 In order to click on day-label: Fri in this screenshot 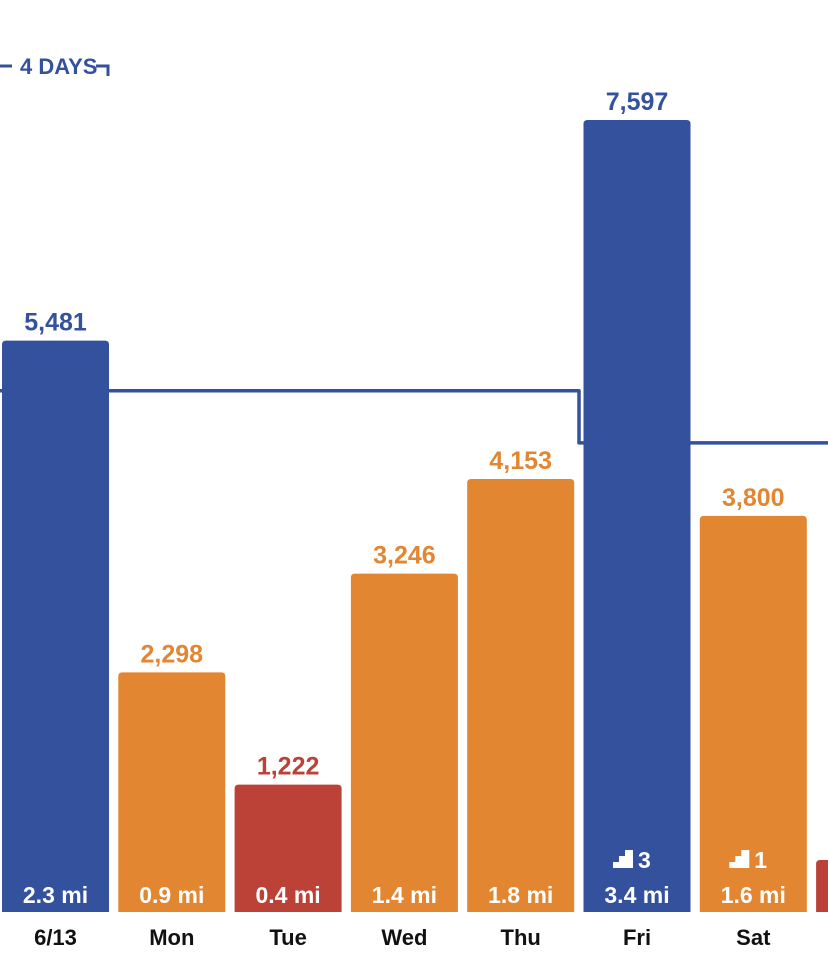, I will do `click(637, 937)`.